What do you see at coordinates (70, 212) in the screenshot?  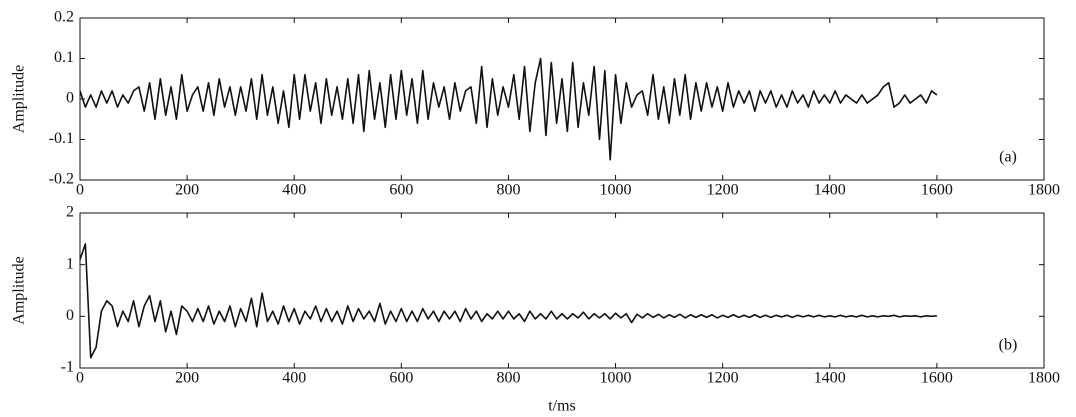 I see `y-tick-label: 2` at bounding box center [70, 212].